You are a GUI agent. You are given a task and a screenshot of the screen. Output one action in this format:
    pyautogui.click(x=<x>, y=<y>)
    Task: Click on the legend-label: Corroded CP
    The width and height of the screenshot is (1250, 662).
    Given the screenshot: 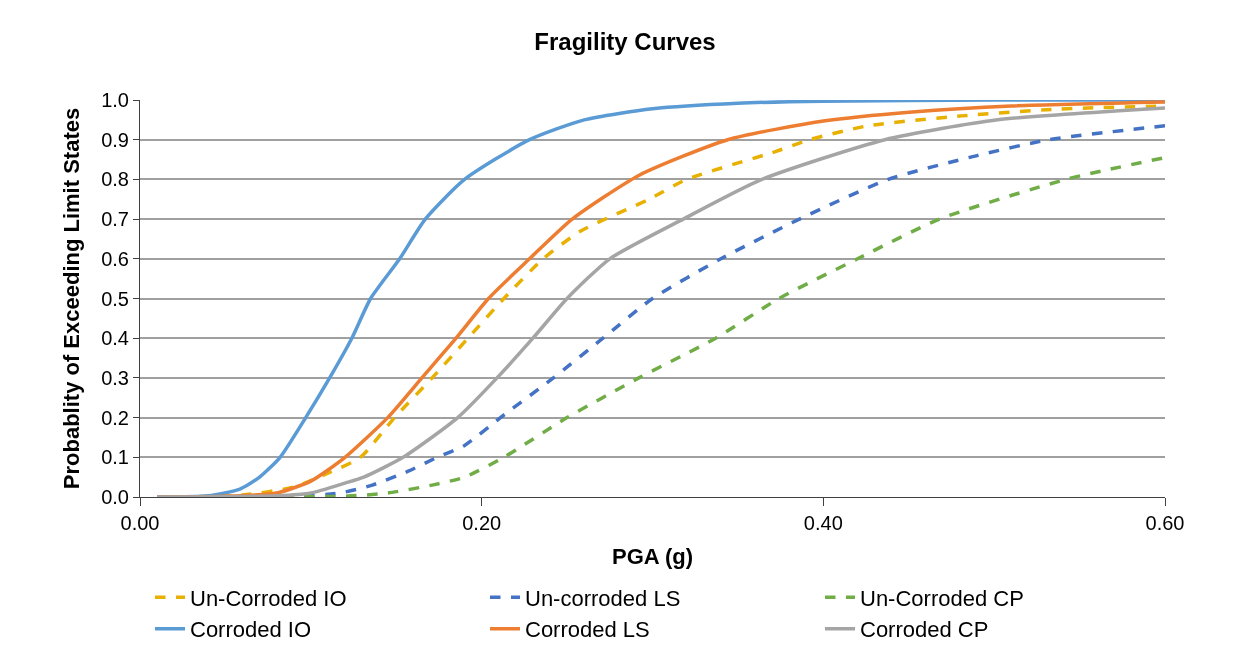 What is the action you would take?
    pyautogui.click(x=924, y=630)
    